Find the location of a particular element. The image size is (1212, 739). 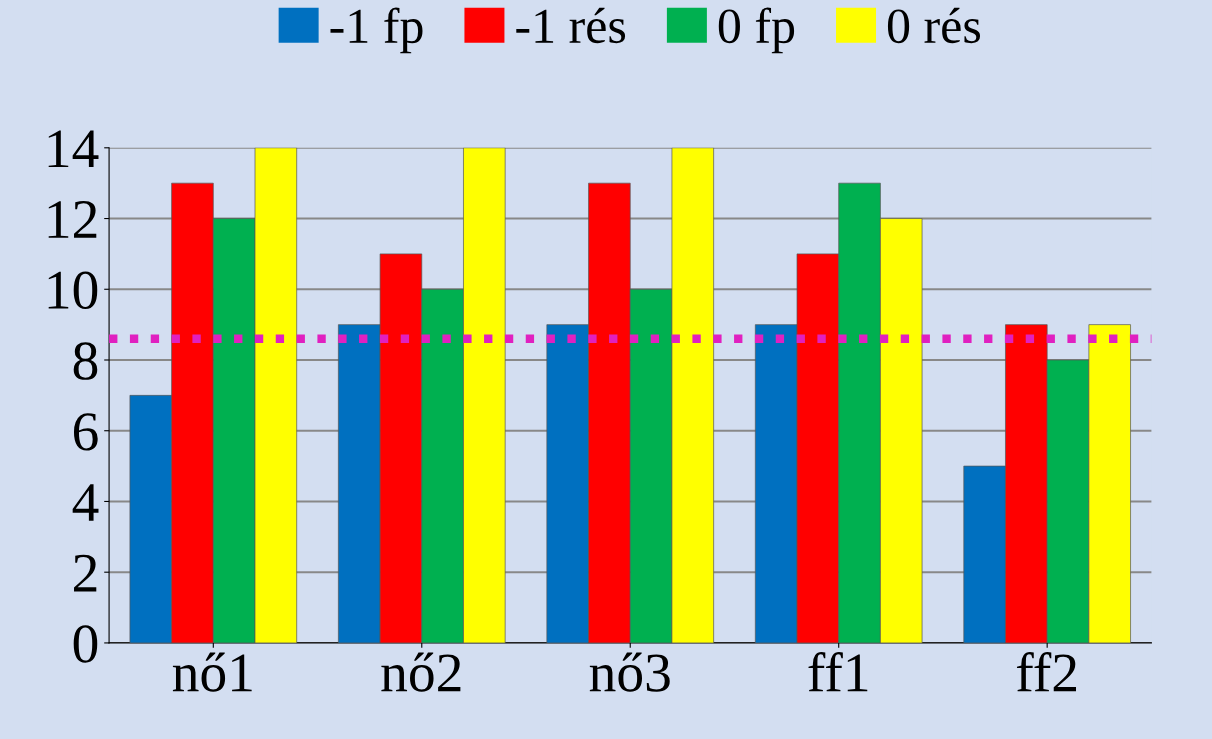

x-tick-label: nő3 is located at coordinates (629, 672).